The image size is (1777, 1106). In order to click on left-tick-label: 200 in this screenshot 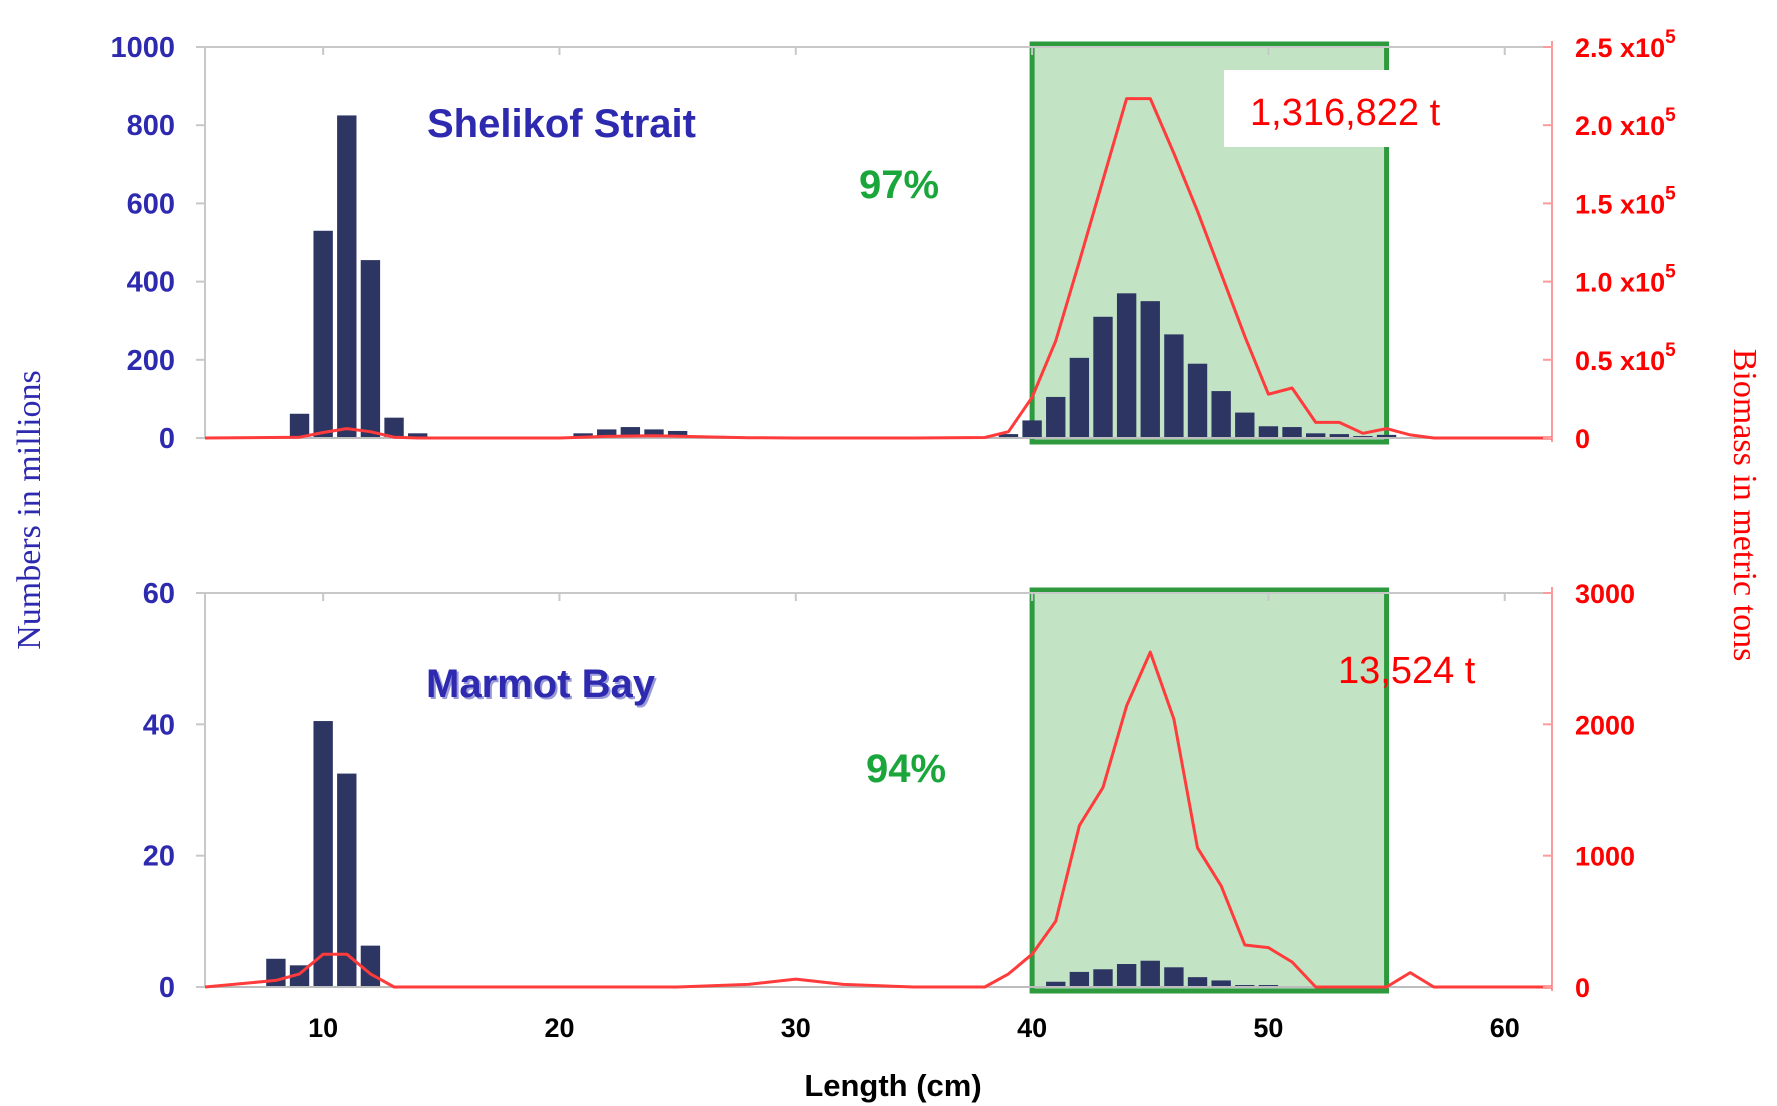, I will do `click(151, 361)`.